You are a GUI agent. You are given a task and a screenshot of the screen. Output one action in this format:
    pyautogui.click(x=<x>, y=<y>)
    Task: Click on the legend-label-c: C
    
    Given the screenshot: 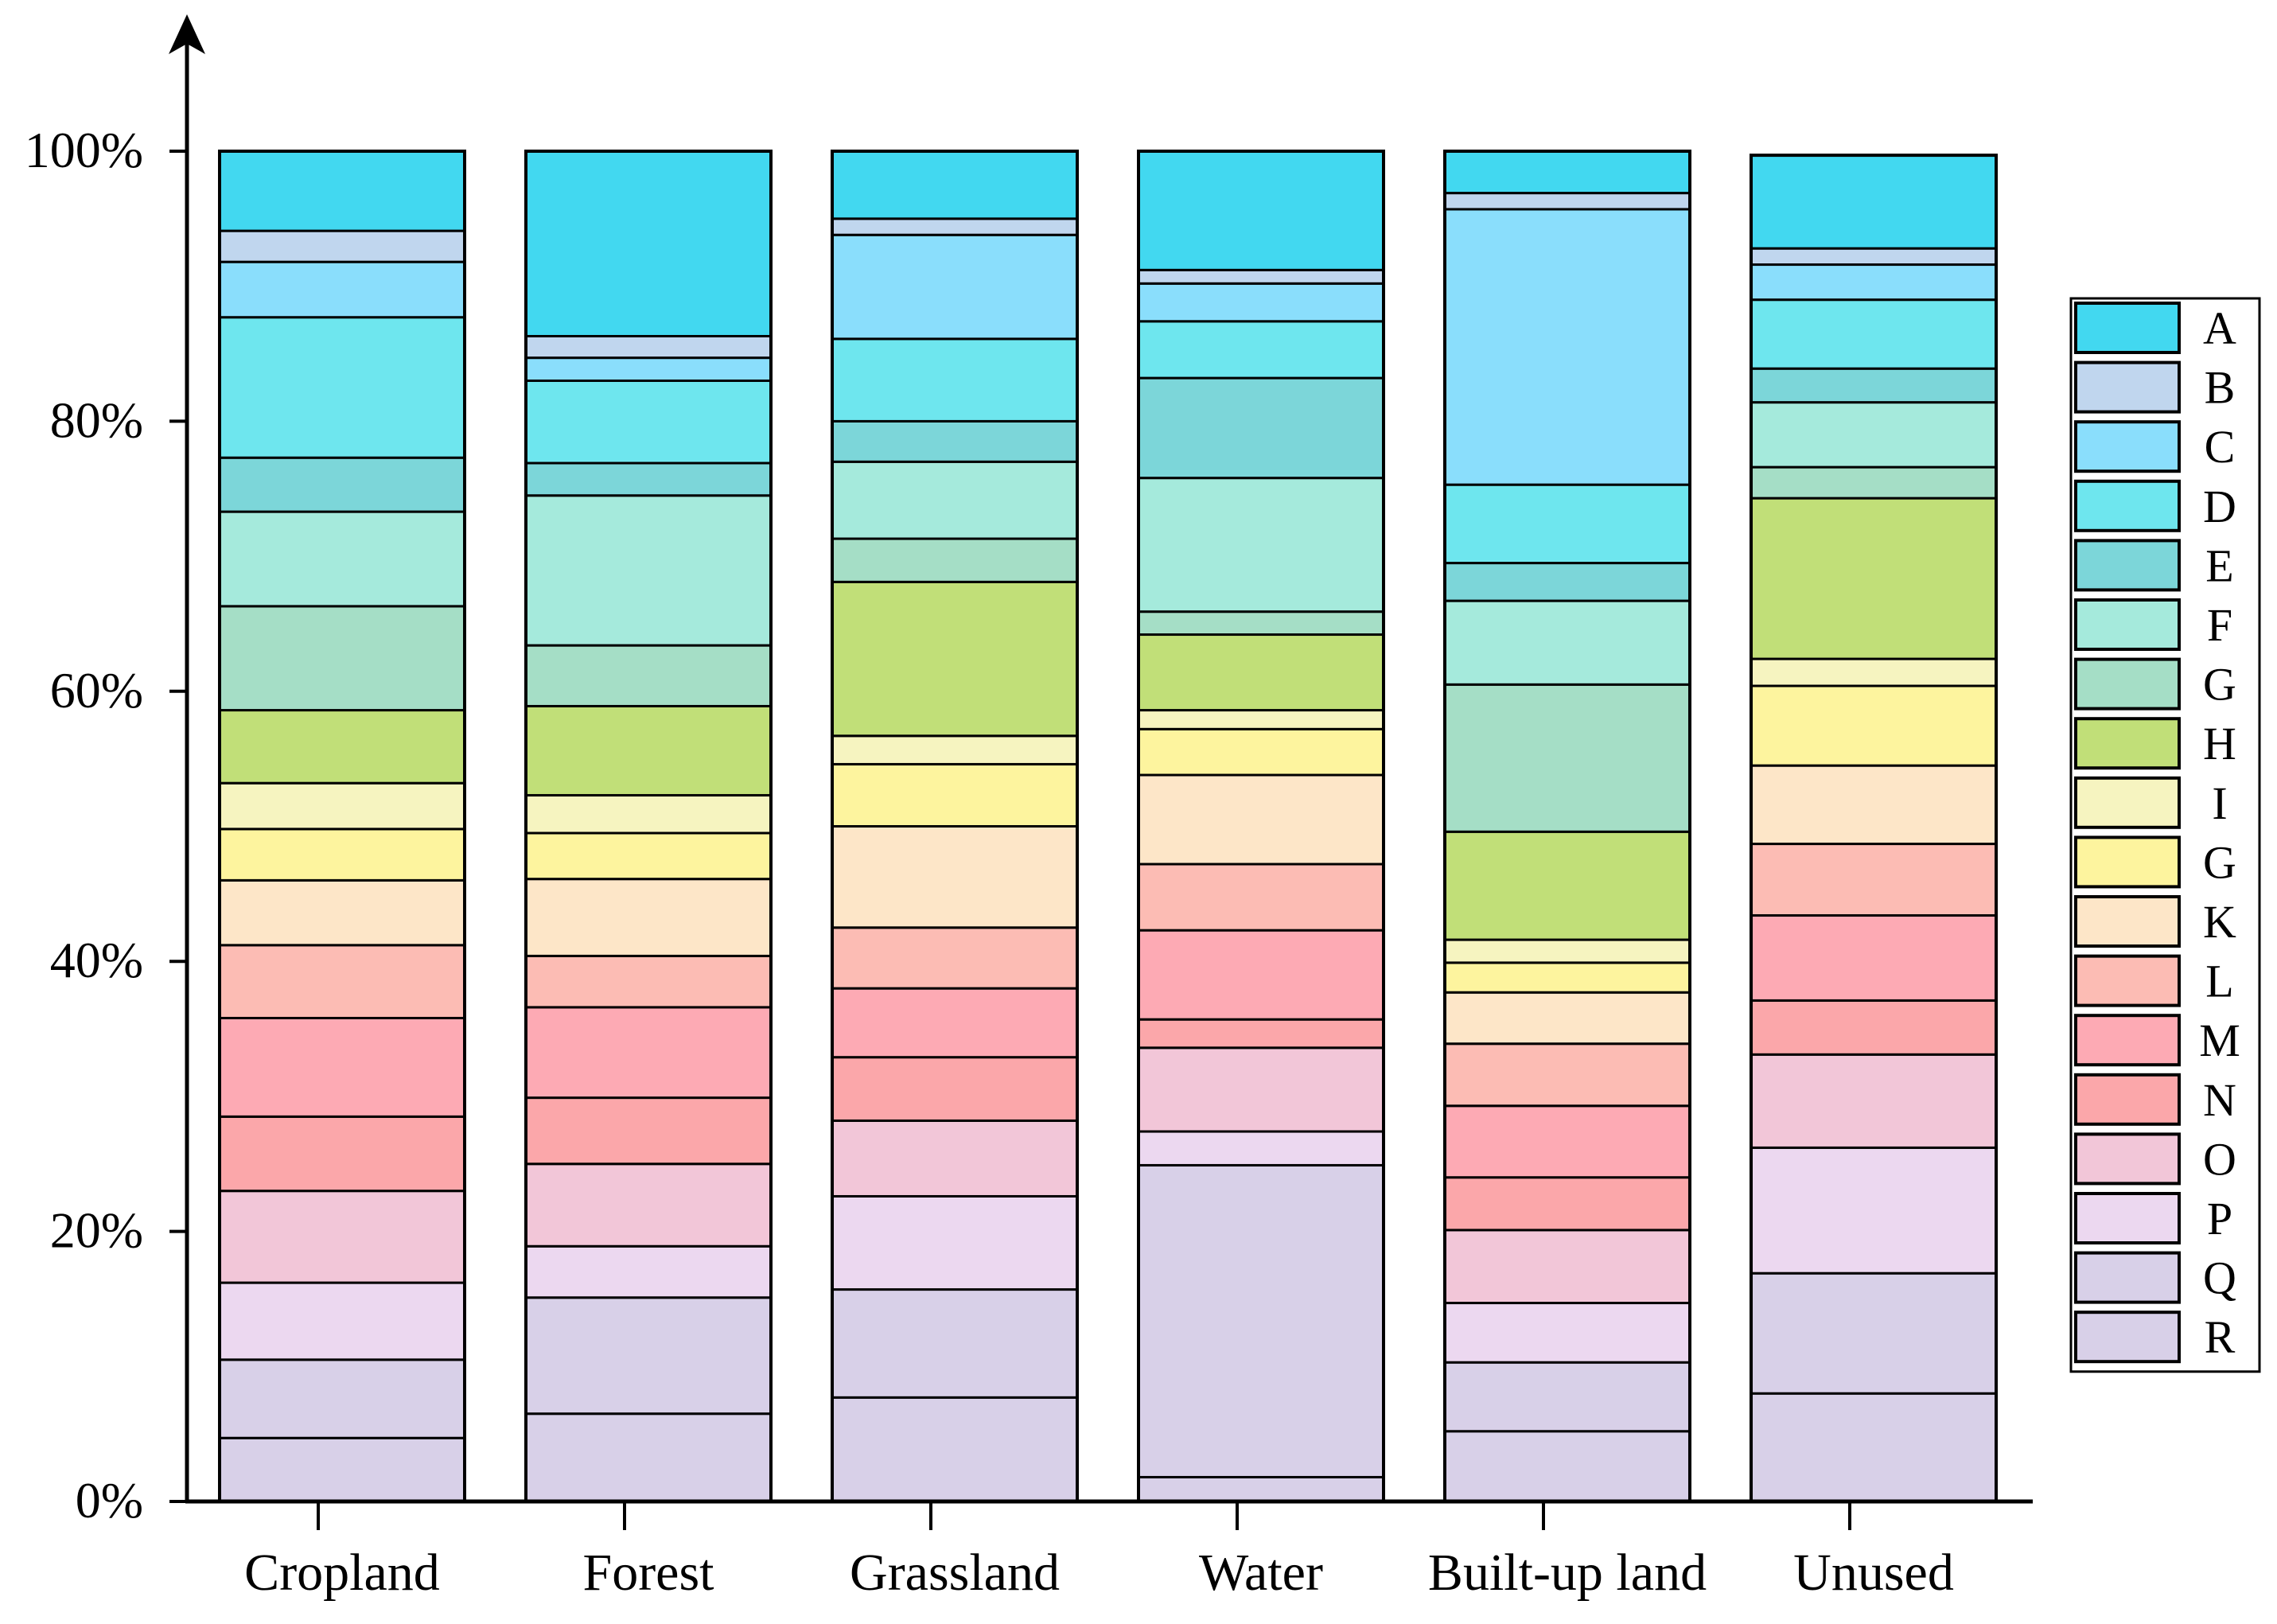 What is the action you would take?
    pyautogui.click(x=2221, y=447)
    